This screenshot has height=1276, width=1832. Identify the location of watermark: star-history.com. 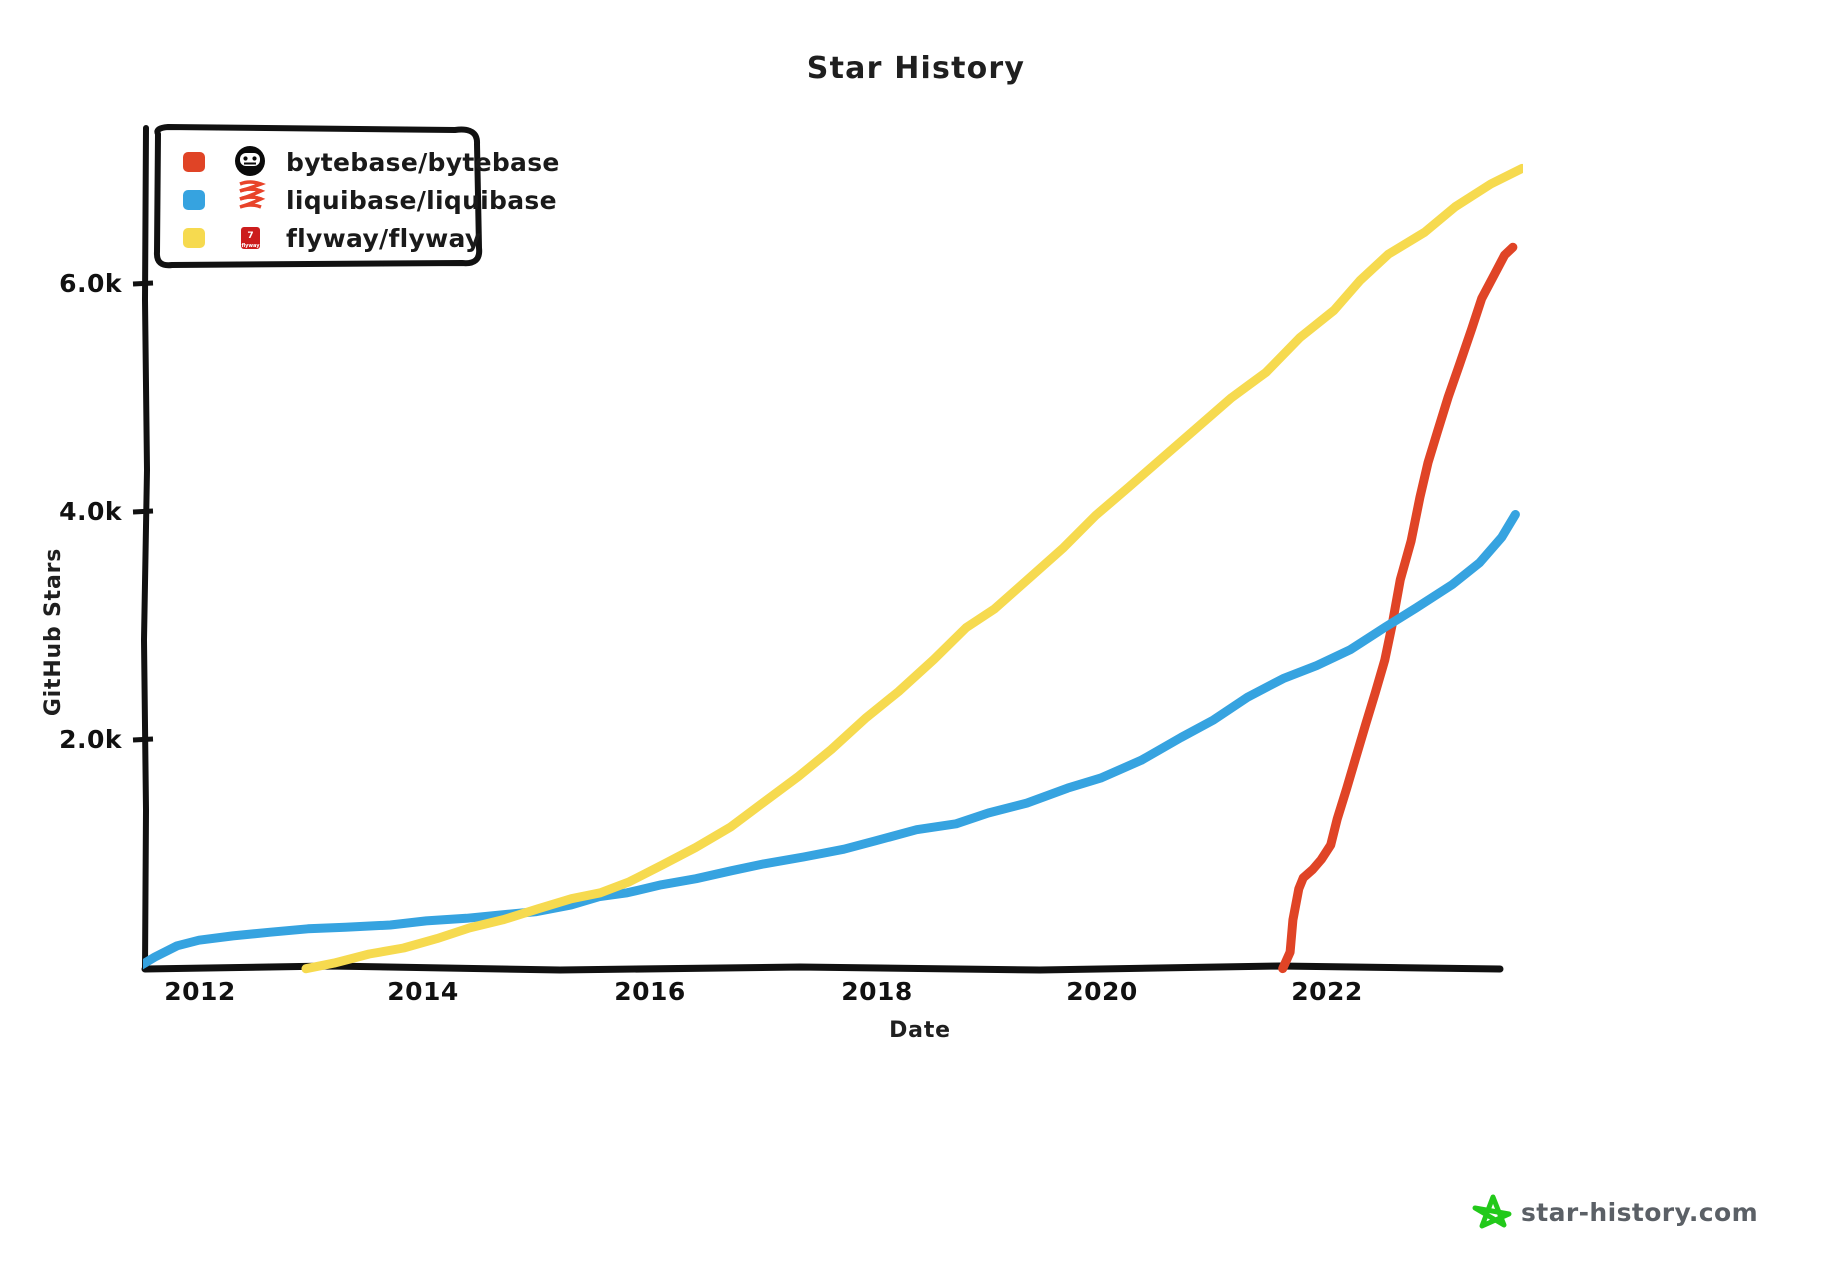
(1615, 1211).